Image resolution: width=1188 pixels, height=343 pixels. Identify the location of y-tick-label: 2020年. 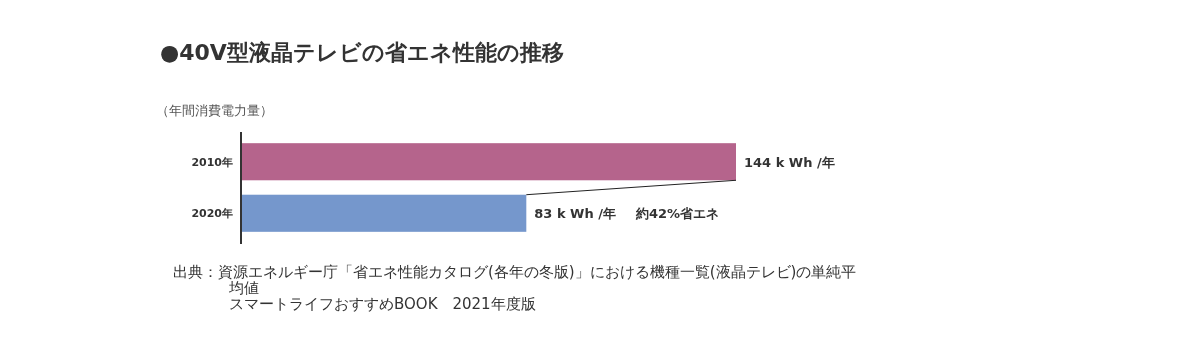
(212, 214).